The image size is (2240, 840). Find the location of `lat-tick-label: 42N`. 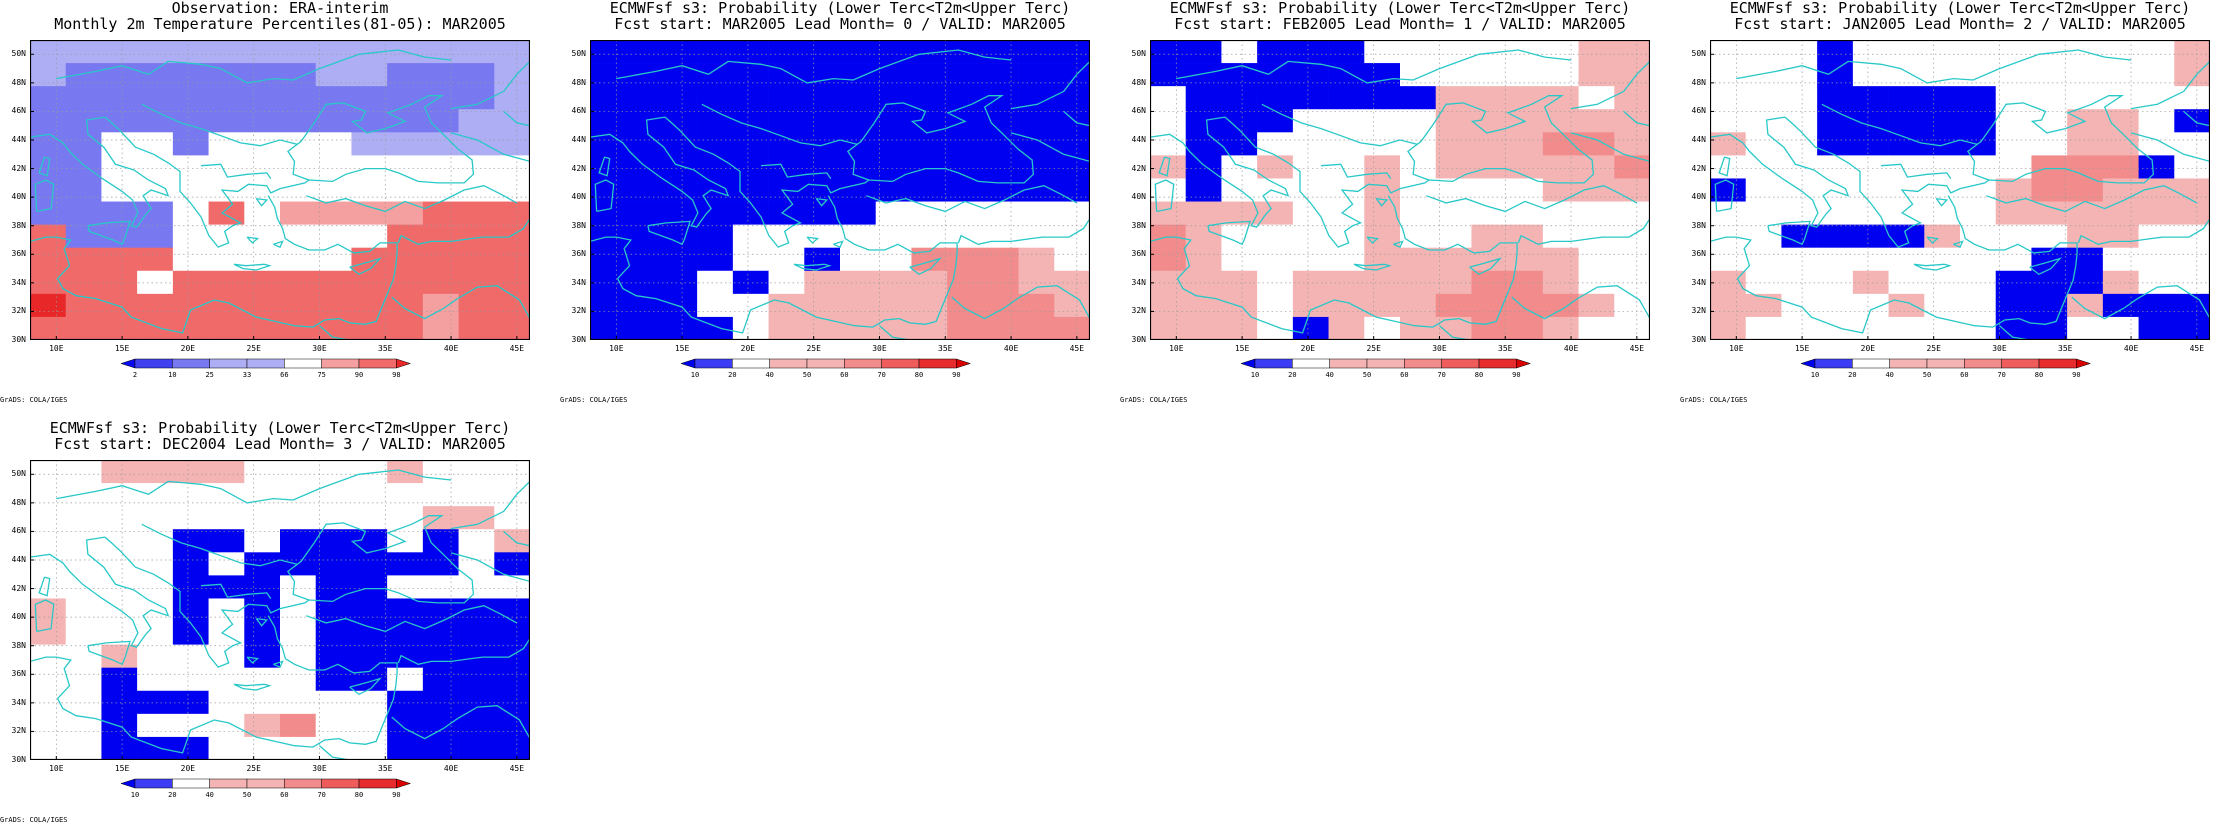

lat-tick-label: 42N is located at coordinates (578, 168).